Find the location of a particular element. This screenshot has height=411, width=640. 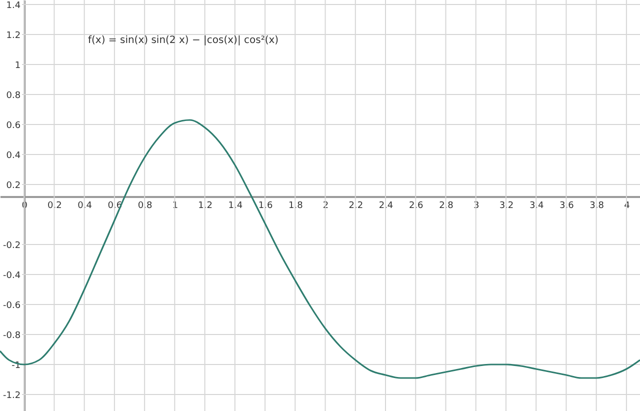

x-tick-label: 0.4 is located at coordinates (85, 206).